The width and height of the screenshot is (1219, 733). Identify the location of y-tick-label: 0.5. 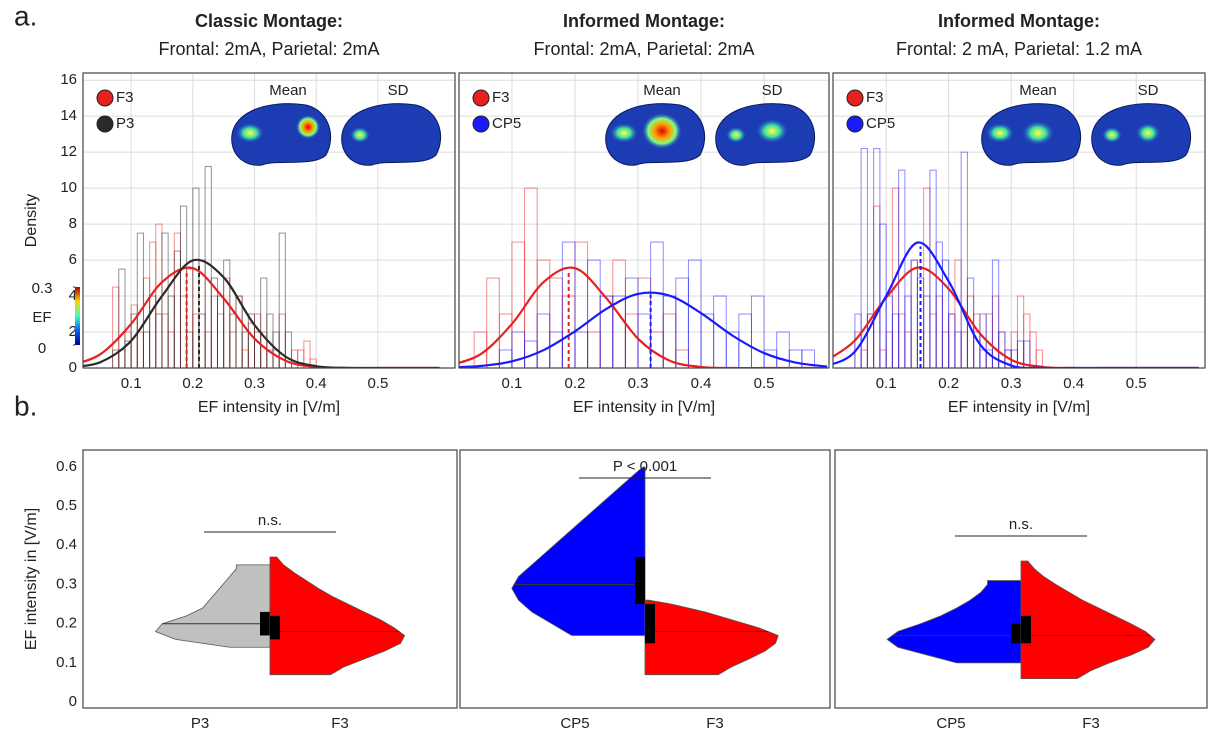
(66, 505).